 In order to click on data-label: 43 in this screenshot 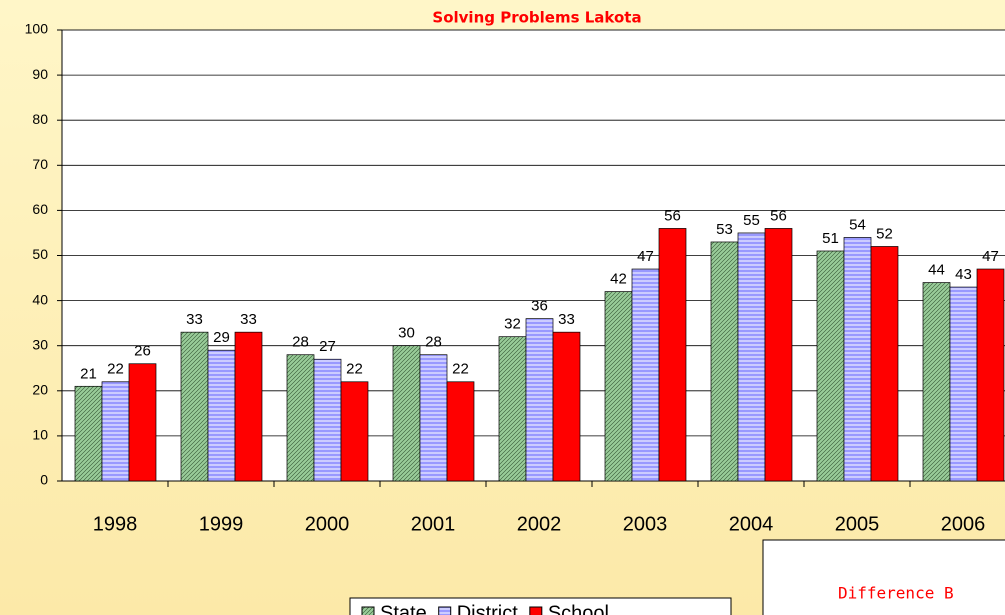, I will do `click(963, 274)`.